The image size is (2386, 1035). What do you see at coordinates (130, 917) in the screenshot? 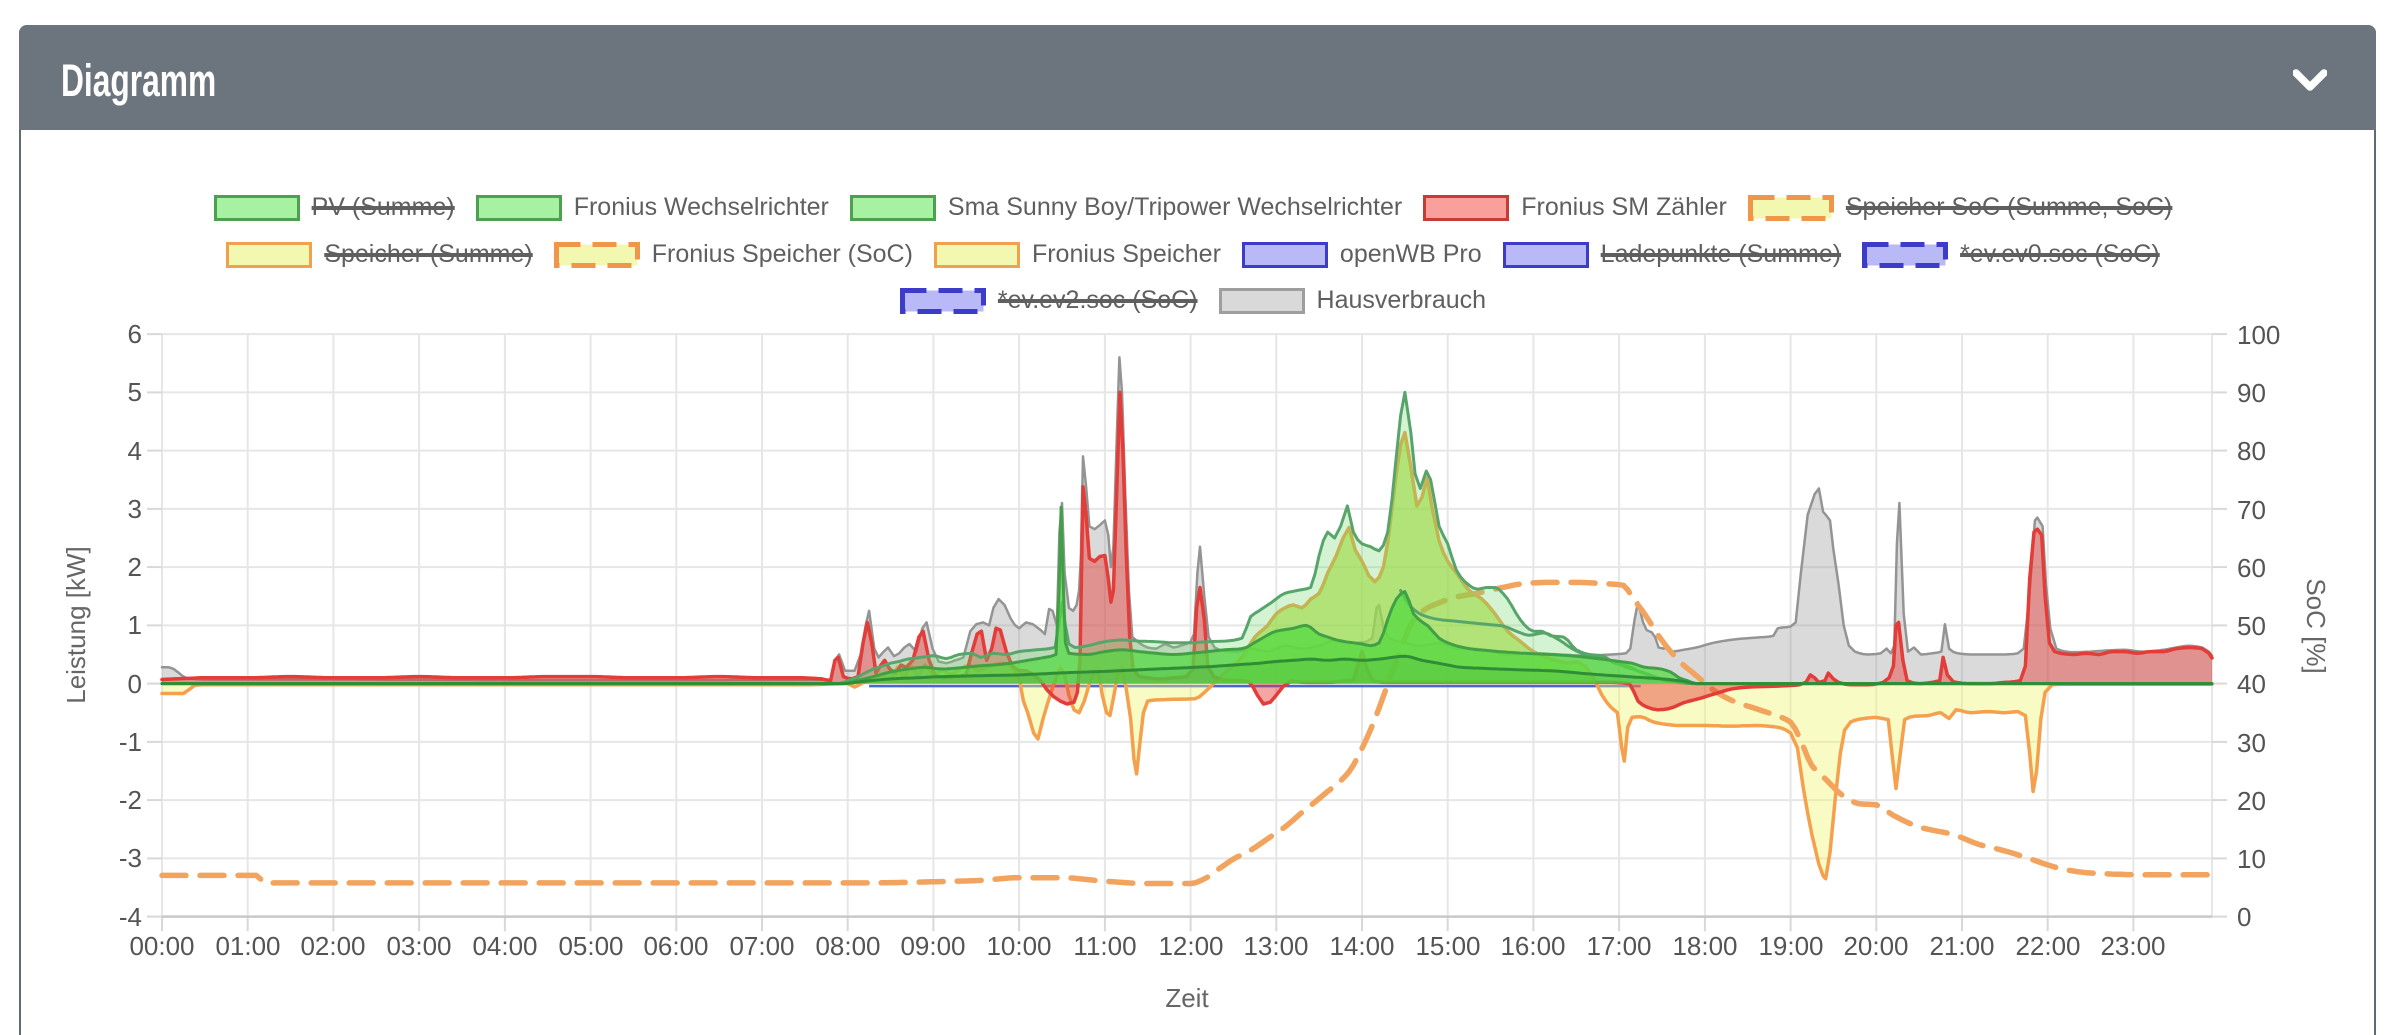
I see `svg-text: -4` at bounding box center [130, 917].